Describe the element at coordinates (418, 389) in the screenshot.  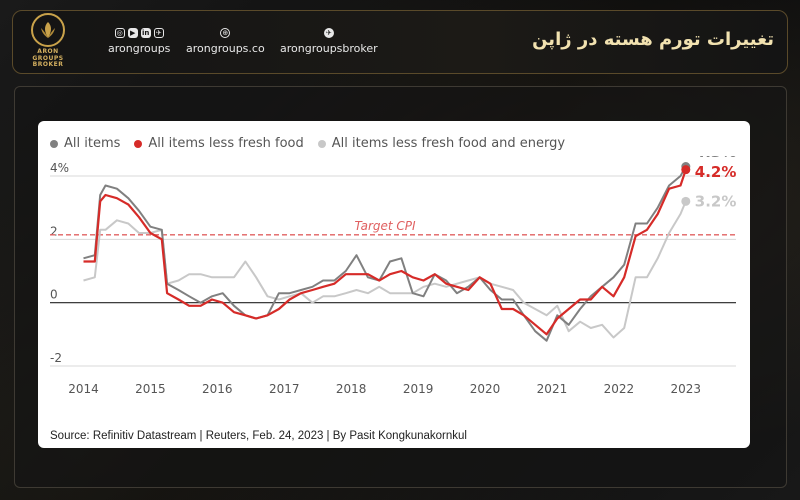
I see `x-tick-label: 2019` at that location.